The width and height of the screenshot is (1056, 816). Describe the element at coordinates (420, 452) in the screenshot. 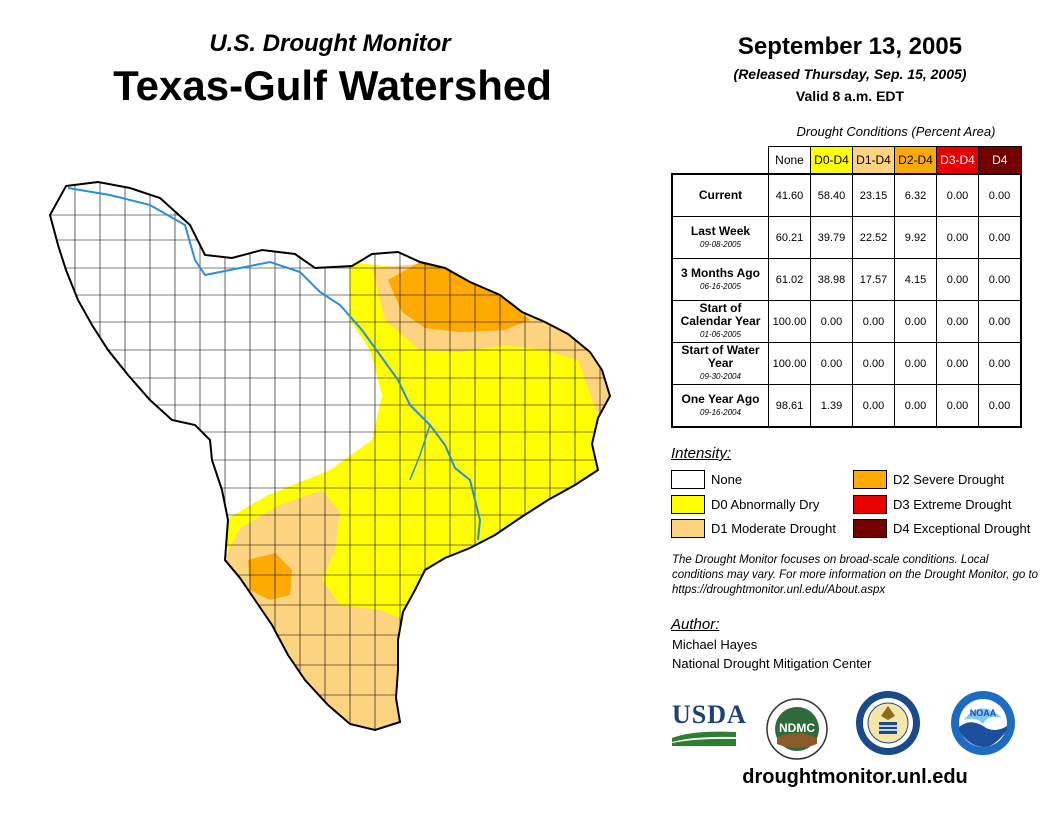

I see `river-tributary` at that location.